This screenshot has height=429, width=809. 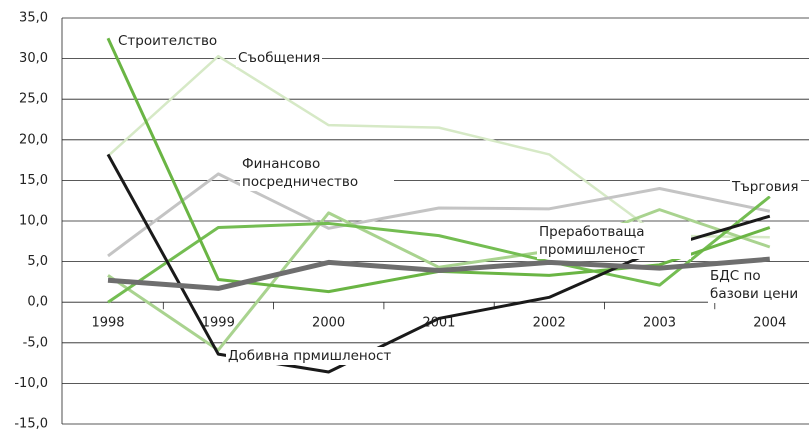 What do you see at coordinates (758, 285) in the screenshot?
I see `series-label: БДС по базови цени` at bounding box center [758, 285].